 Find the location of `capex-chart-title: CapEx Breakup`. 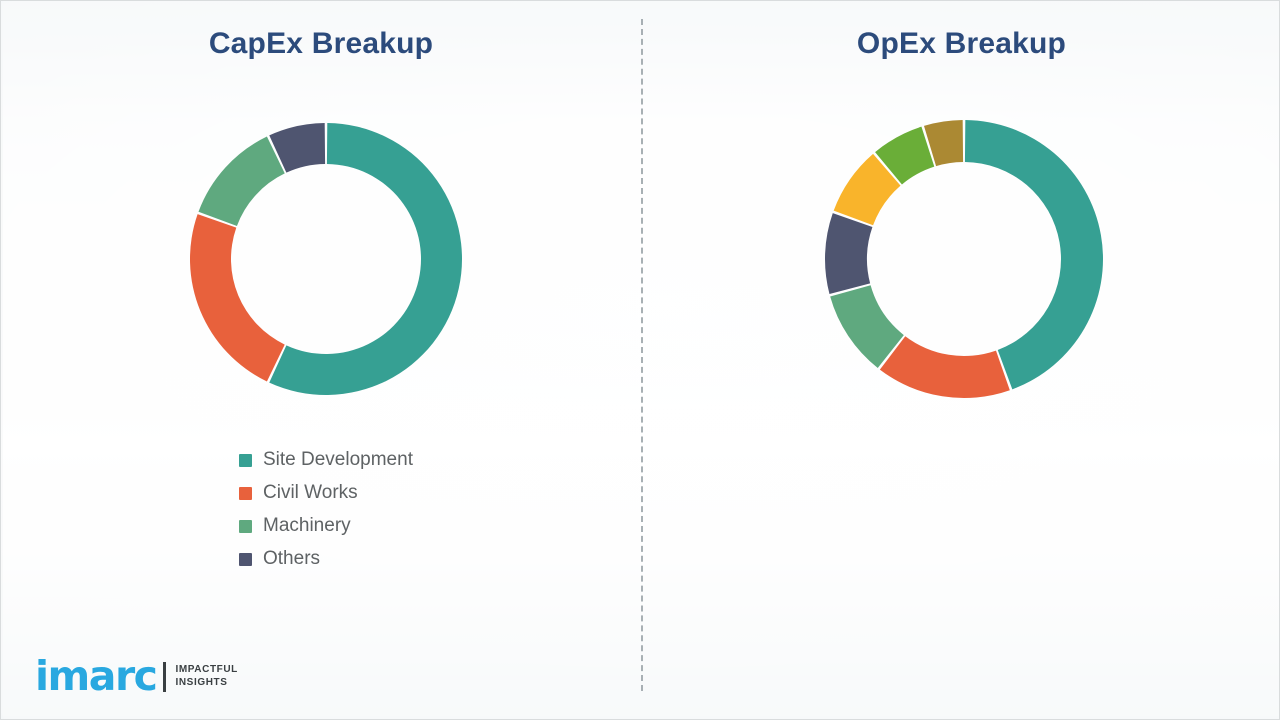

capex-chart-title: CapEx Breakup is located at coordinates (321, 43).